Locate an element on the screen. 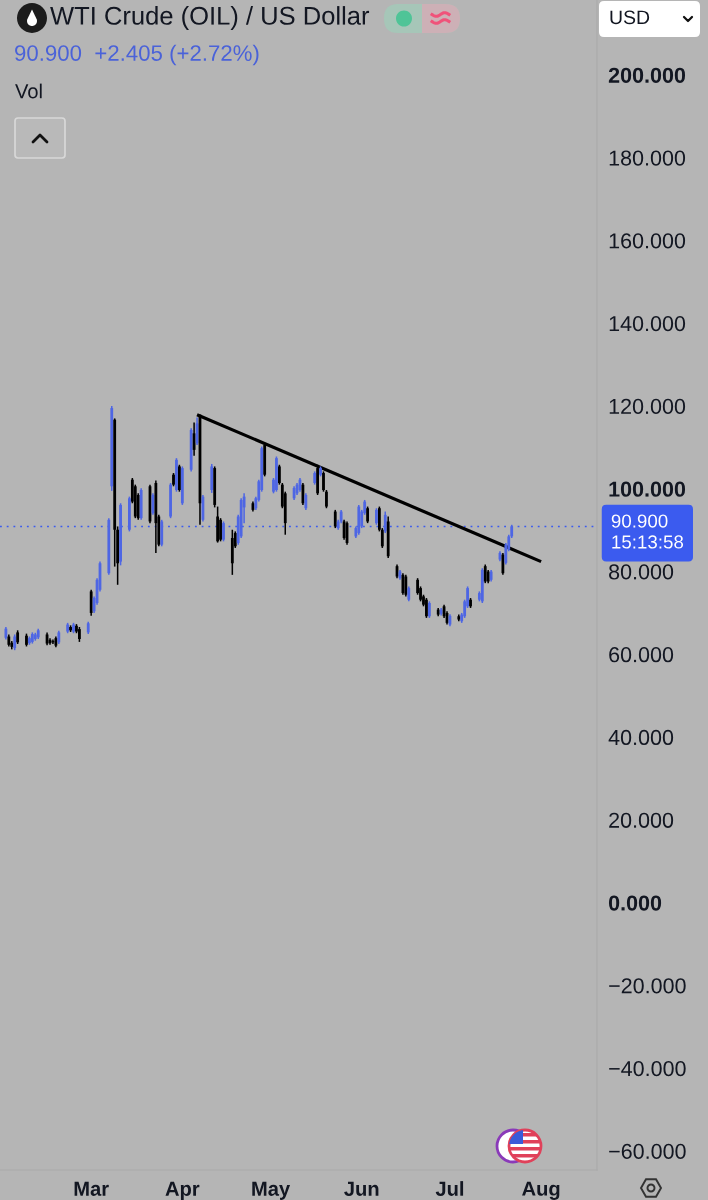 This screenshot has width=708, height=1200. text: 90.900 +2.405 (+2.72%) is located at coordinates (137, 55).